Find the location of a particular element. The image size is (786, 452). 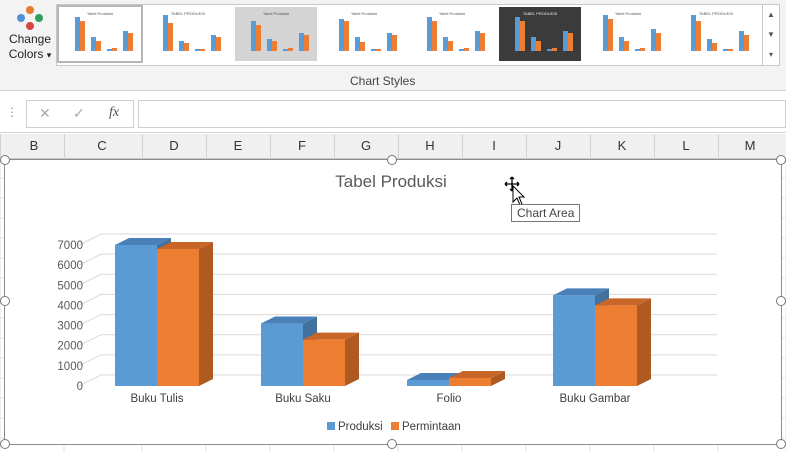

bar-top-produksi is located at coordinates (581, 292).